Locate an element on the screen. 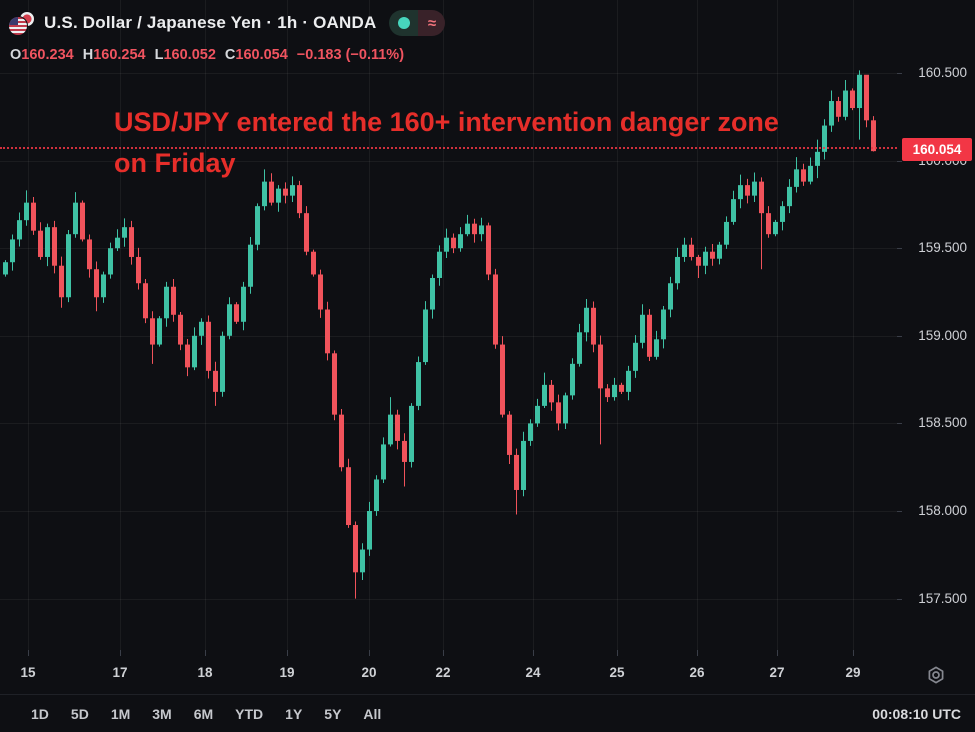 The image size is (975, 732). range-button-5d: 5D is located at coordinates (79, 713).